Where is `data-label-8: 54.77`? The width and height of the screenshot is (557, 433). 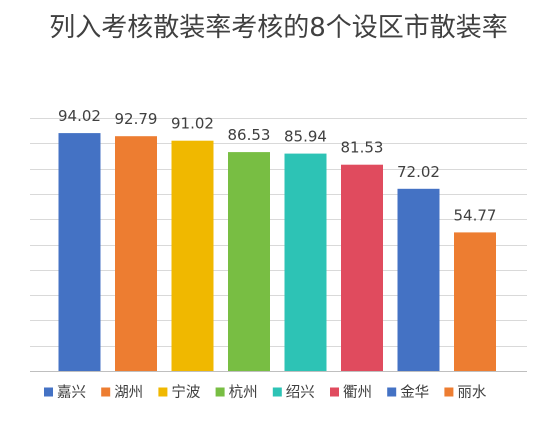 data-label-8: 54.77 is located at coordinates (475, 215).